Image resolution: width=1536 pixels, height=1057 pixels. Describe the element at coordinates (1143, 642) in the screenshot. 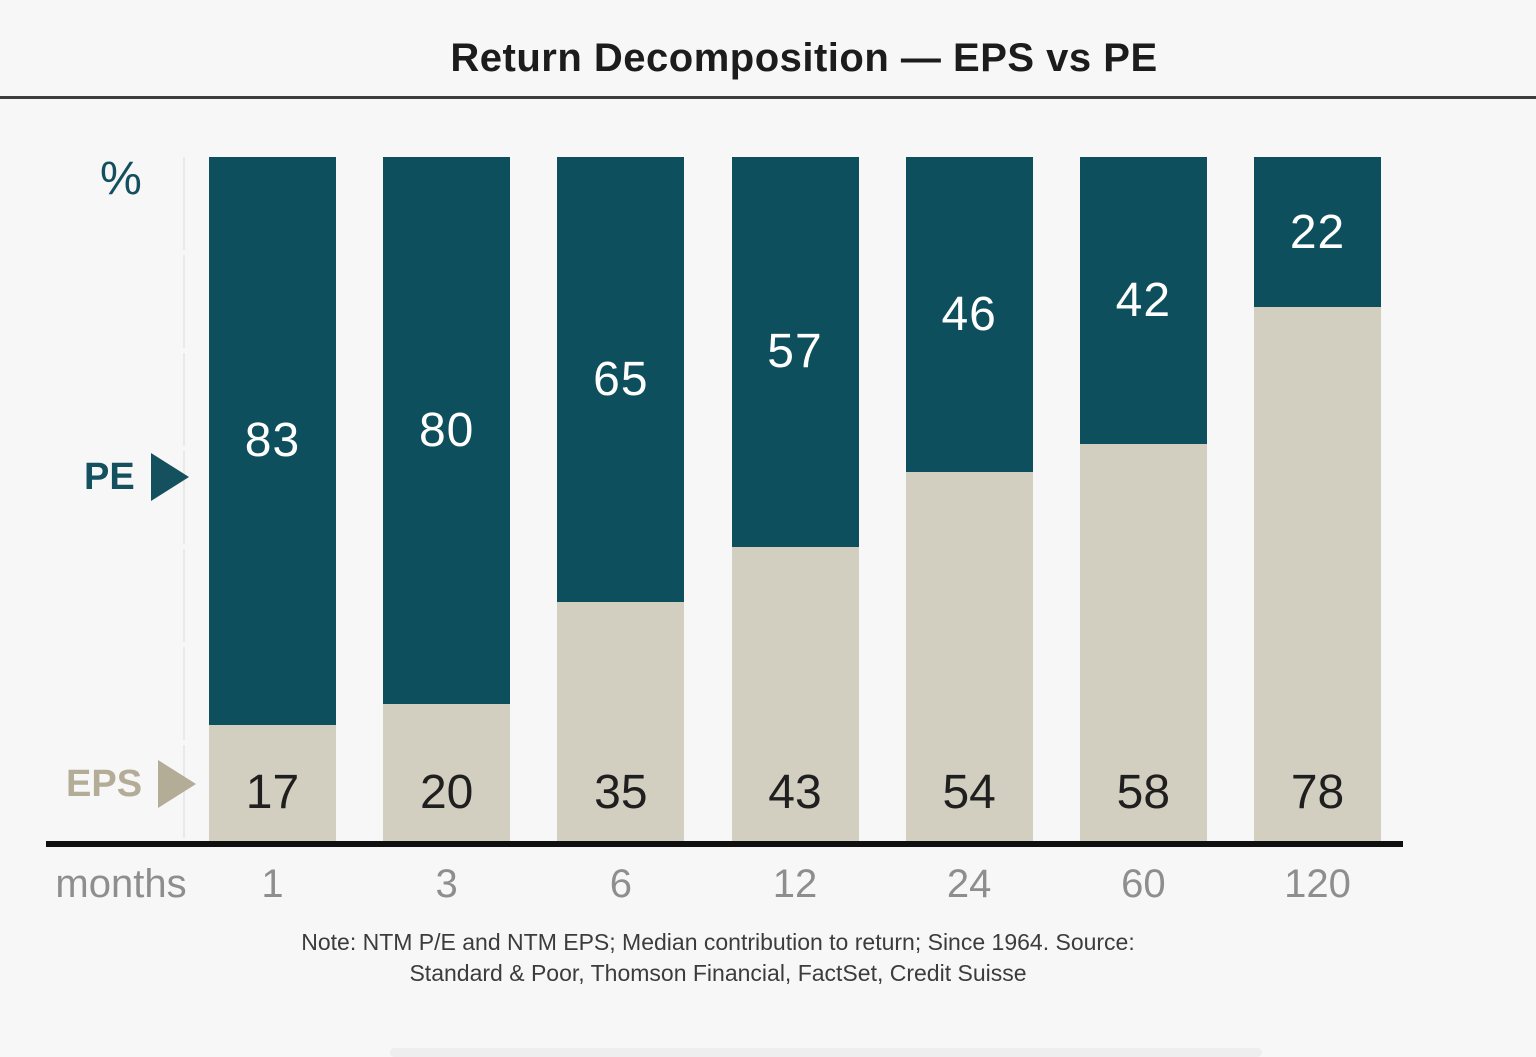

I see `eps-segment: 58` at that location.